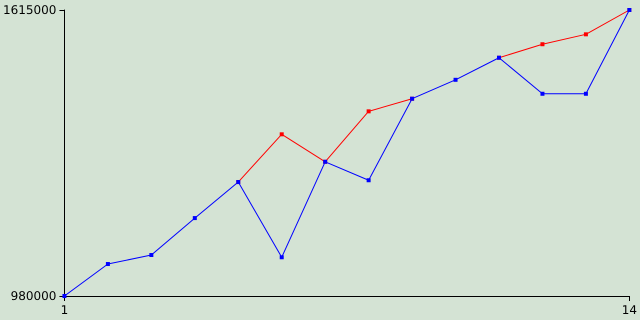  What do you see at coordinates (33, 296) in the screenshot?
I see `y-tick-label: 980000` at bounding box center [33, 296].